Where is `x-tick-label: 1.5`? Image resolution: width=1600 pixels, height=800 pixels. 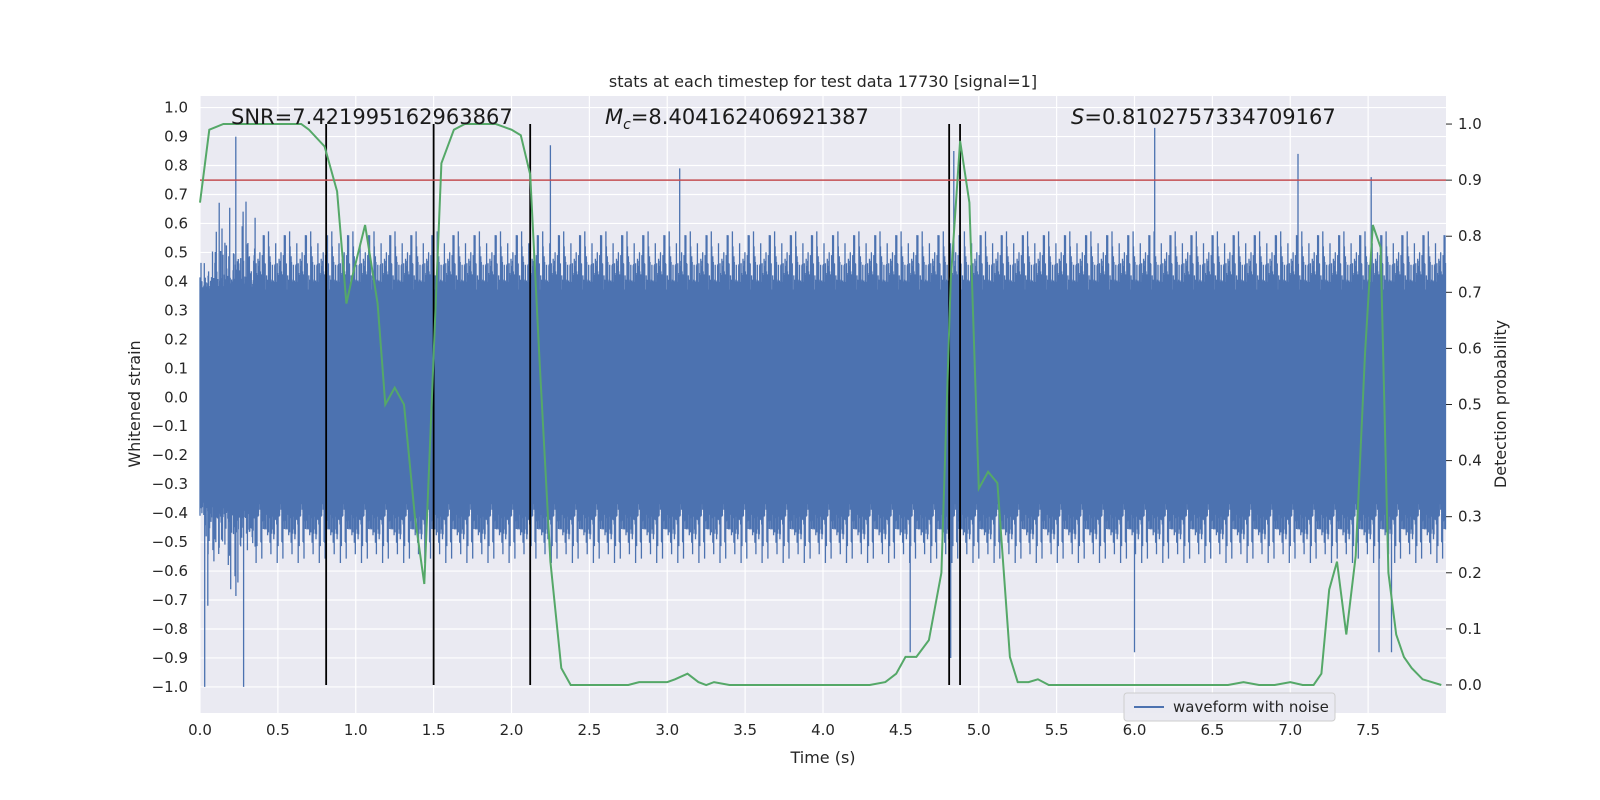
x-tick-label: 1.5 is located at coordinates (434, 730).